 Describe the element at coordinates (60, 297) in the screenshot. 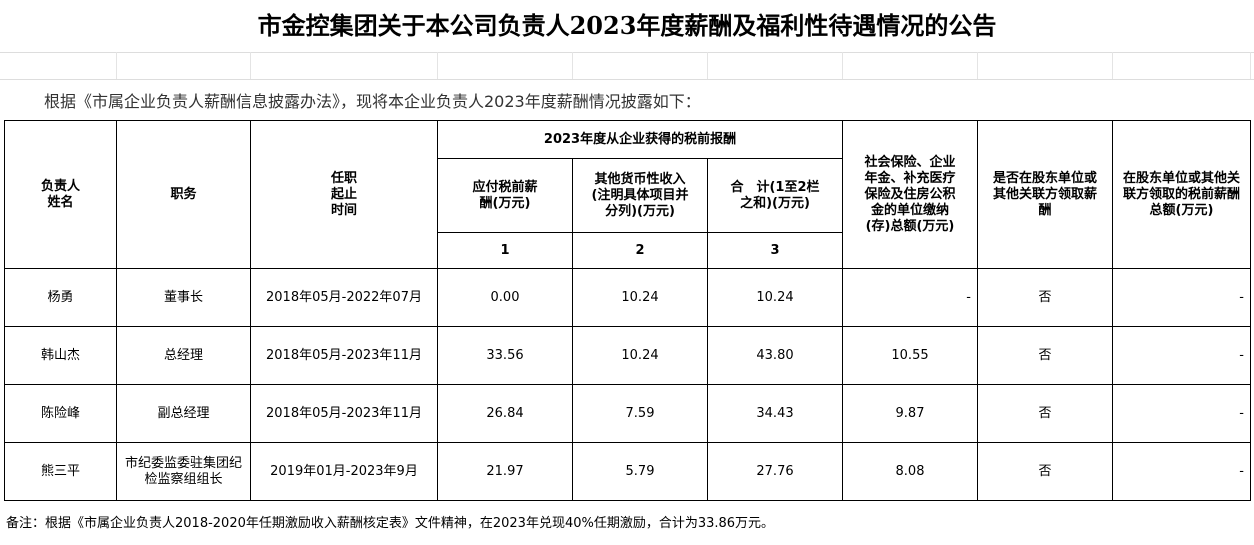

I see `cell-name: 杨勇` at that location.